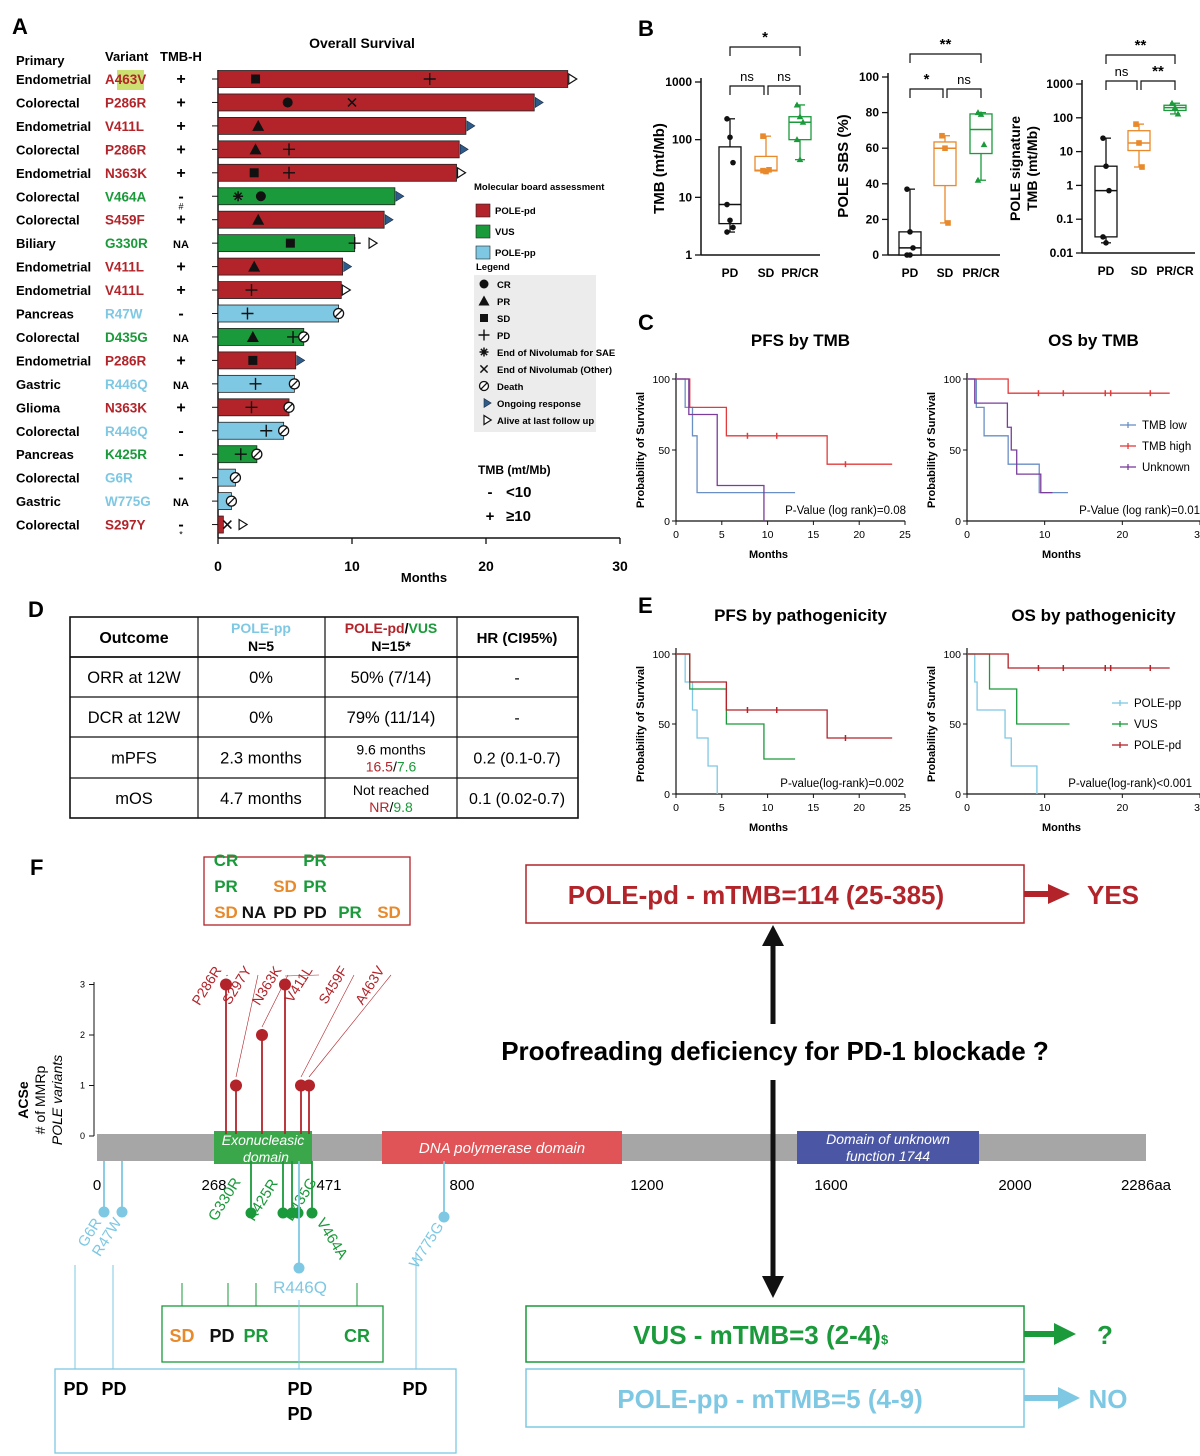  What do you see at coordinates (800, 615) in the screenshot?
I see `km-title: PFS by pathogenicity` at bounding box center [800, 615].